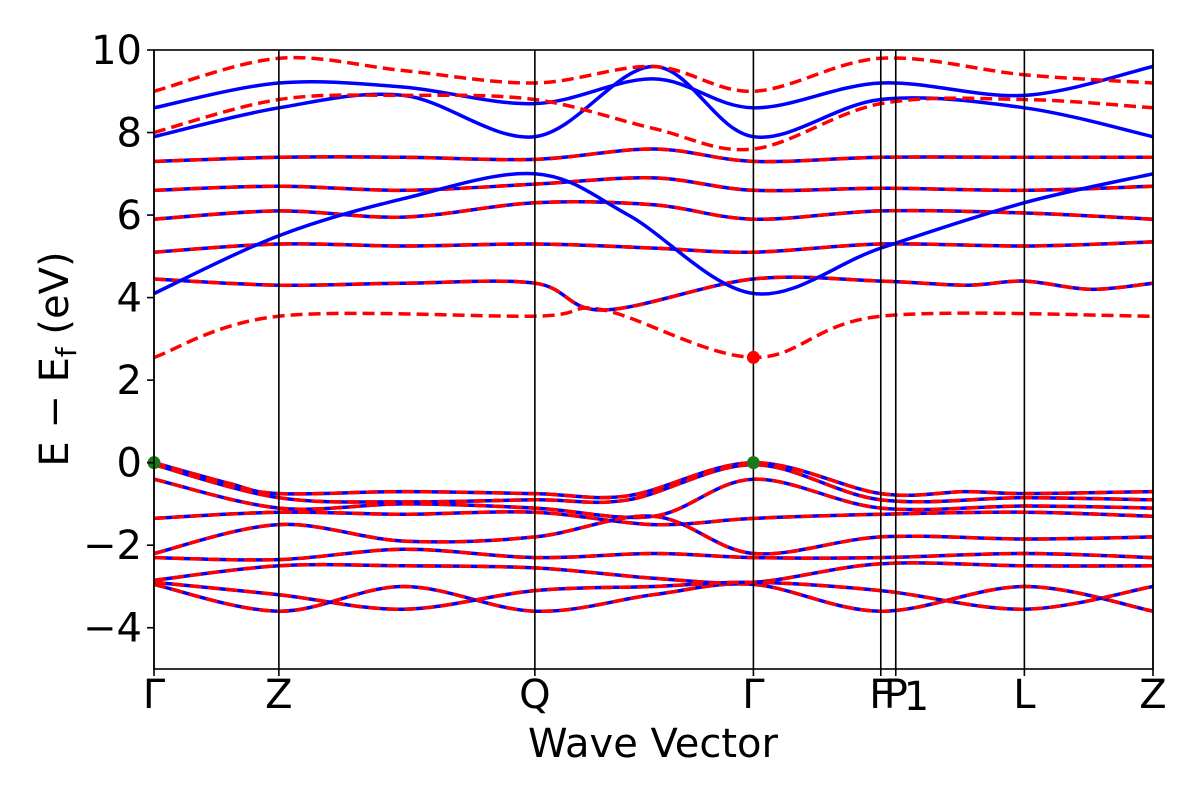 The height and width of the screenshot is (800, 1200). Describe the element at coordinates (129, 134) in the screenshot. I see `y-tick-label-6: 8` at that location.